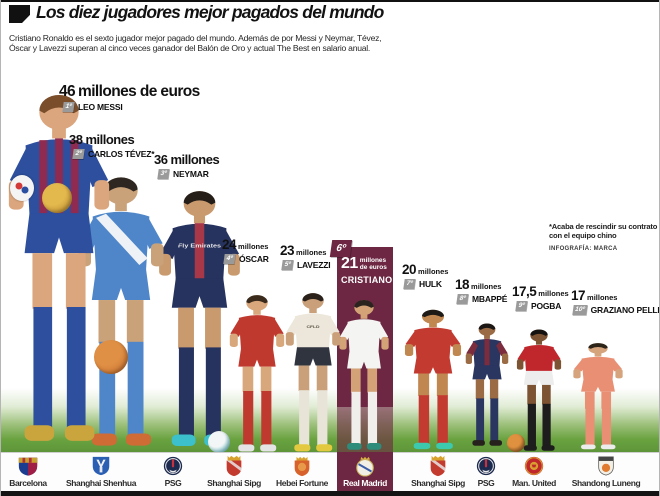 The width and height of the screenshot is (660, 496). What do you see at coordinates (219, 442) in the screenshot?
I see `oscar-ball` at bounding box center [219, 442].